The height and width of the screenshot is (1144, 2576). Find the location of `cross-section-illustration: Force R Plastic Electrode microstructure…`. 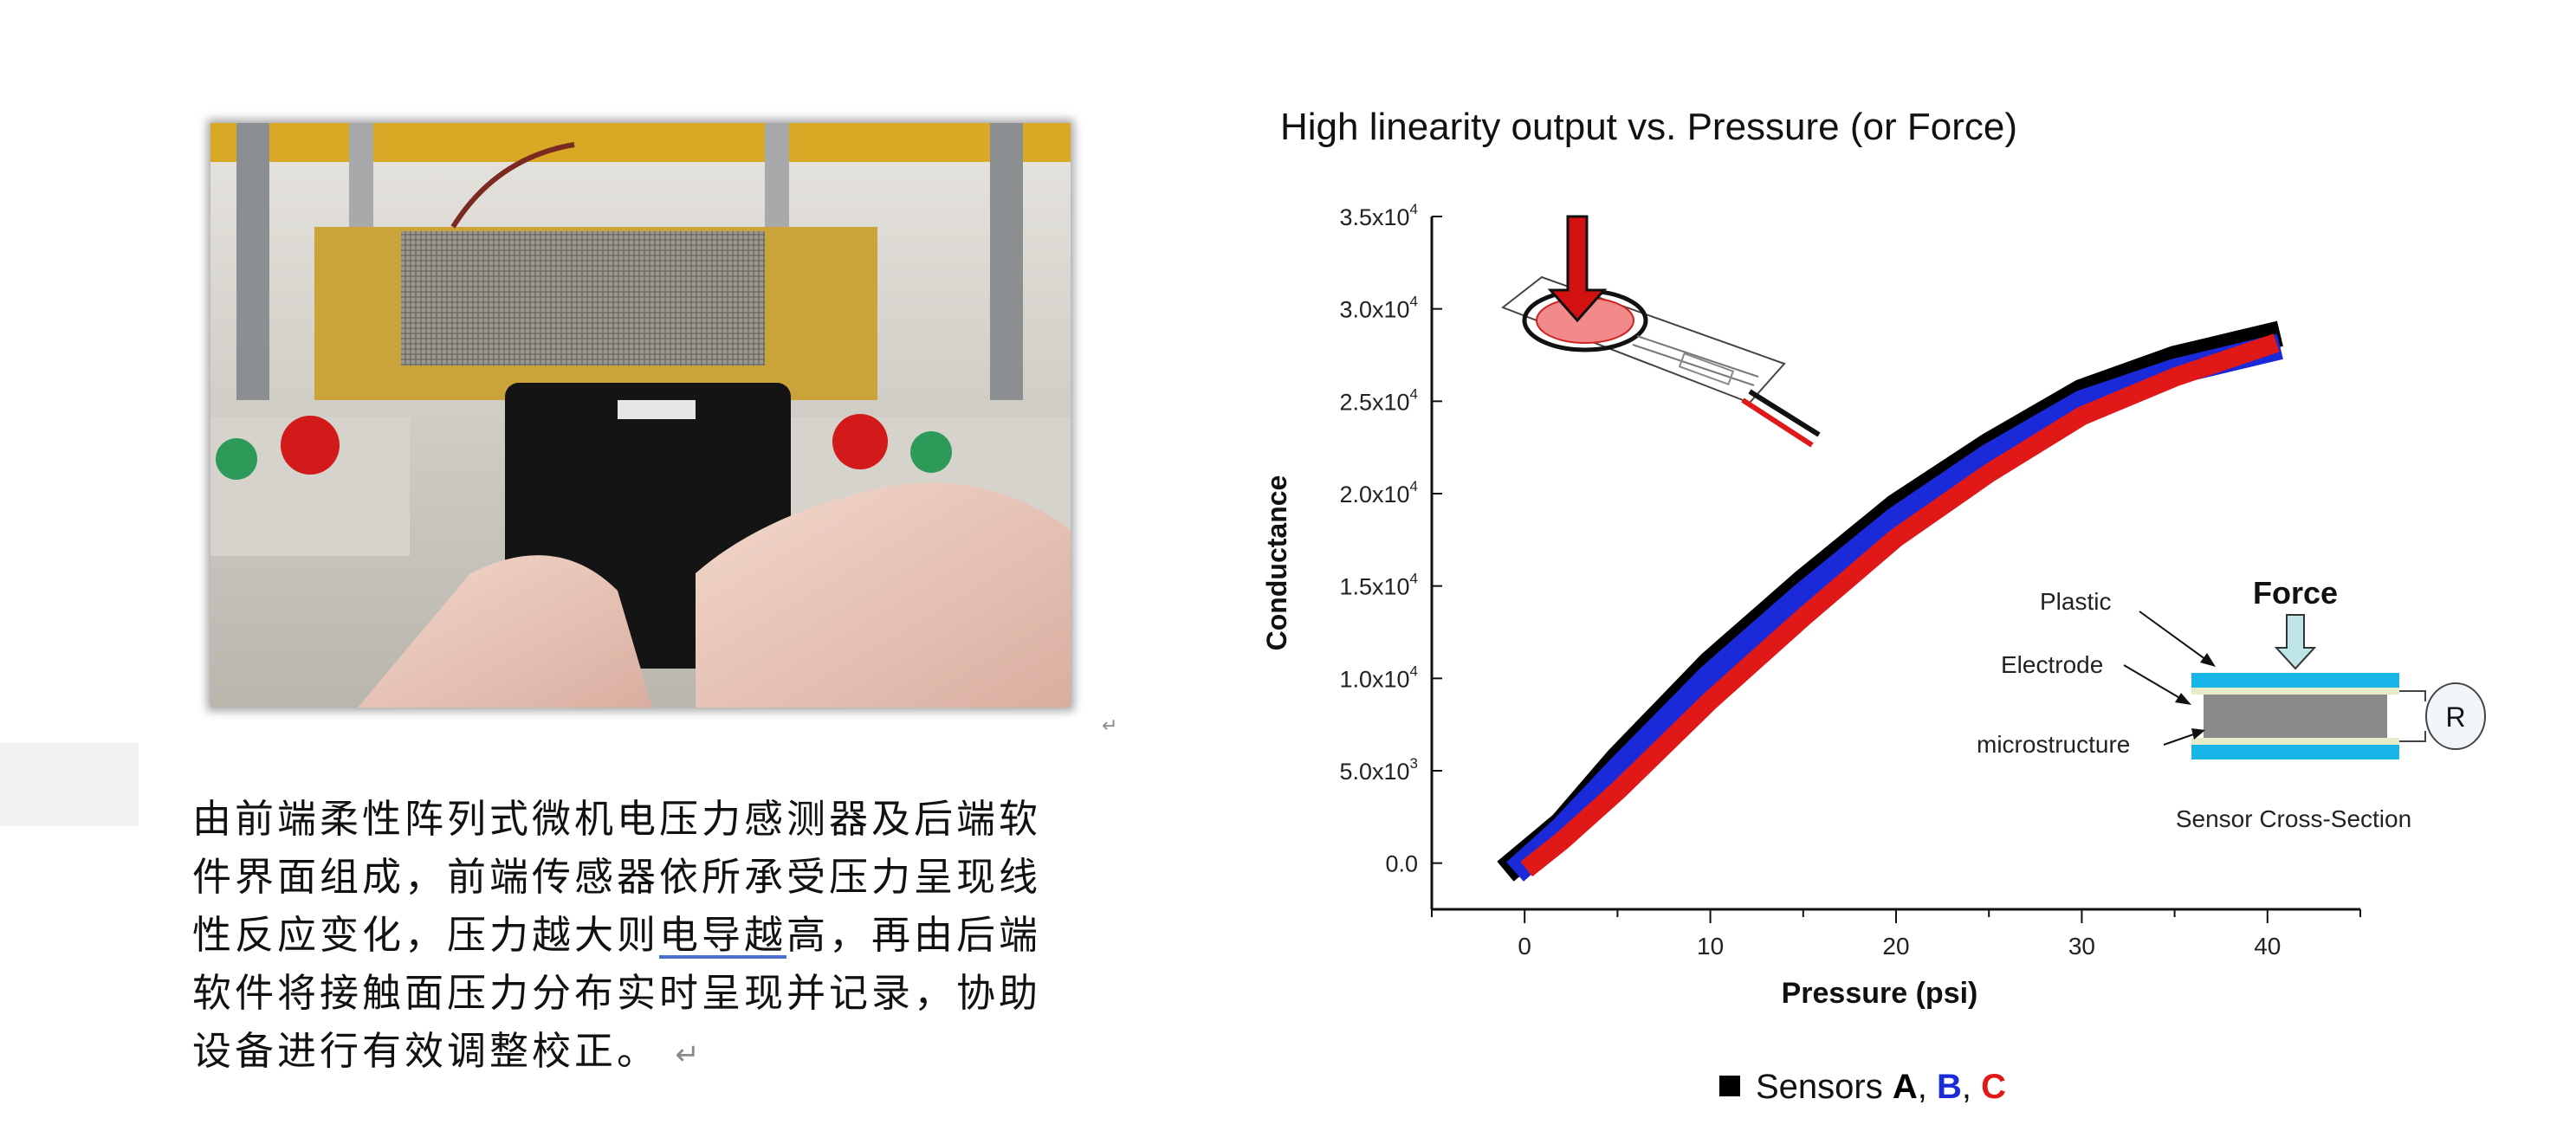

cross-section-illustration: Force R Plastic Electrode microstructure… is located at coordinates (2231, 704).